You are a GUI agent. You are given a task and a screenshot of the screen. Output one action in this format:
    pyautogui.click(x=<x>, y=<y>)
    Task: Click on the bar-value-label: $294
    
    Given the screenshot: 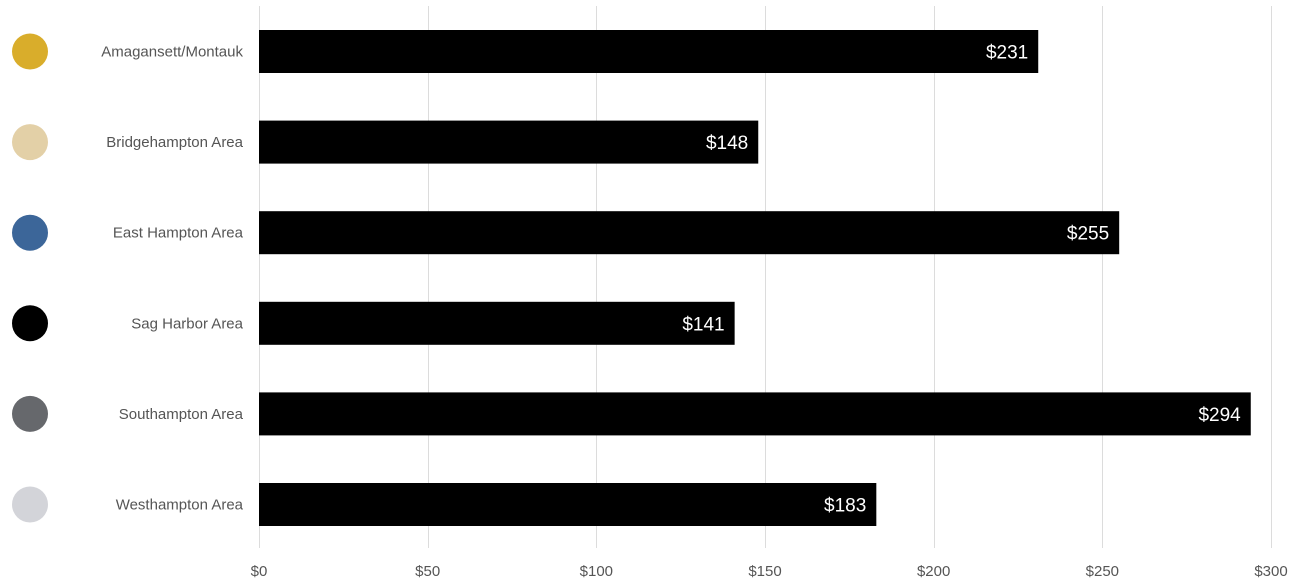 What is the action you would take?
    pyautogui.click(x=1219, y=415)
    